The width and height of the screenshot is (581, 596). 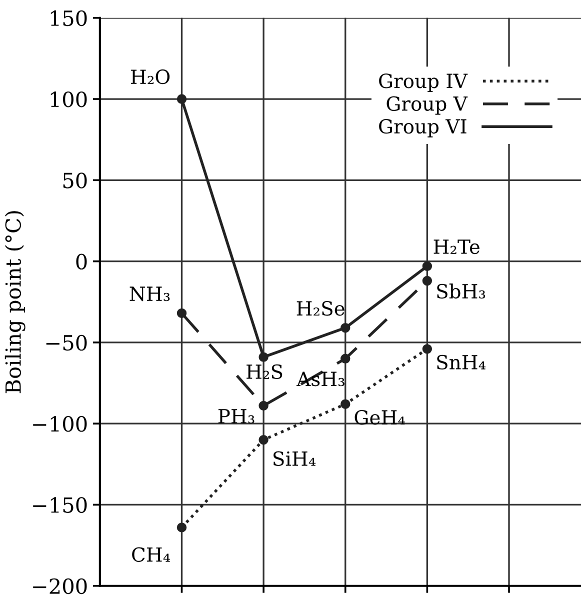 I want to click on legend-label: Group VI, so click(x=422, y=128).